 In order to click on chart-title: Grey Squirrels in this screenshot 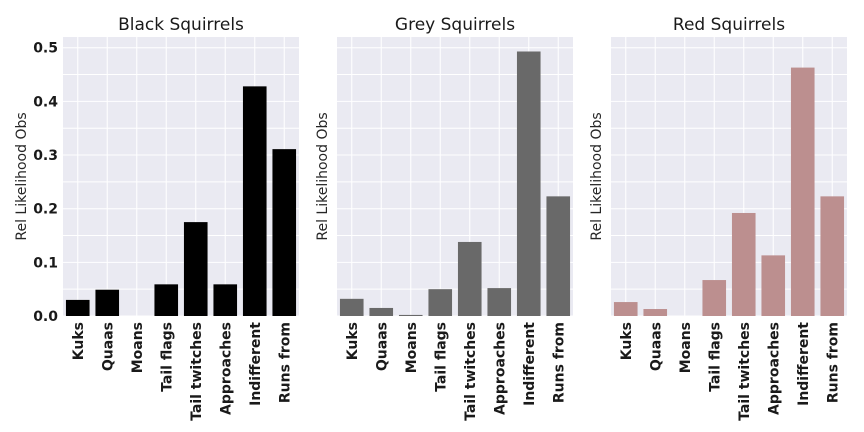, I will do `click(455, 25)`.